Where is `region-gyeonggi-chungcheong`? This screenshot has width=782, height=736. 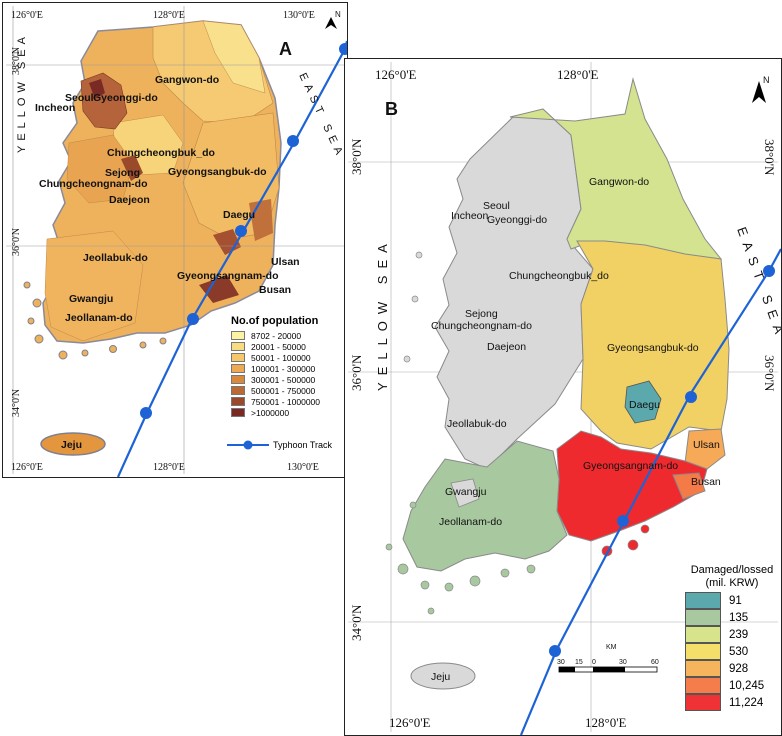
region-gyeonggi-chungcheong is located at coordinates (514, 289).